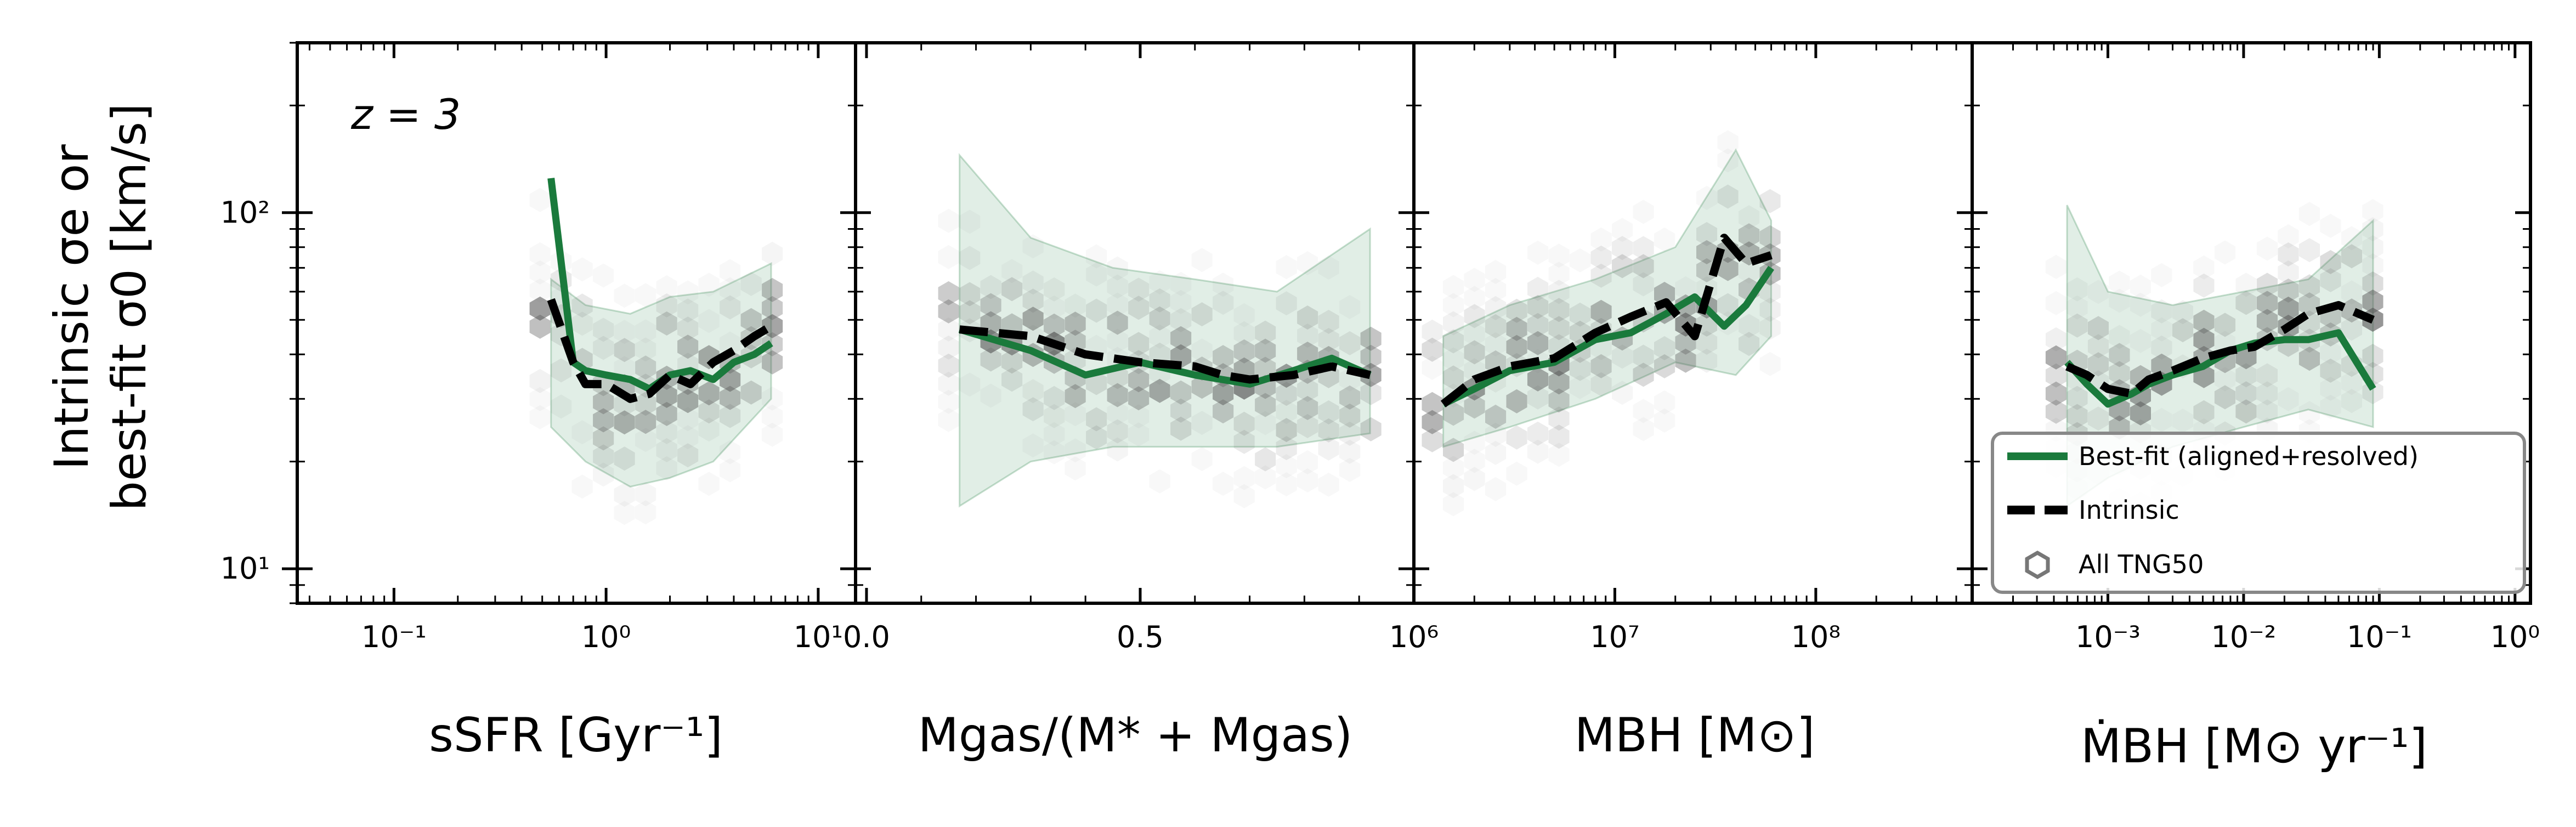 This screenshot has width=2576, height=827. I want to click on x-label-bh-mass: MBH [M⊙], so click(1695, 735).